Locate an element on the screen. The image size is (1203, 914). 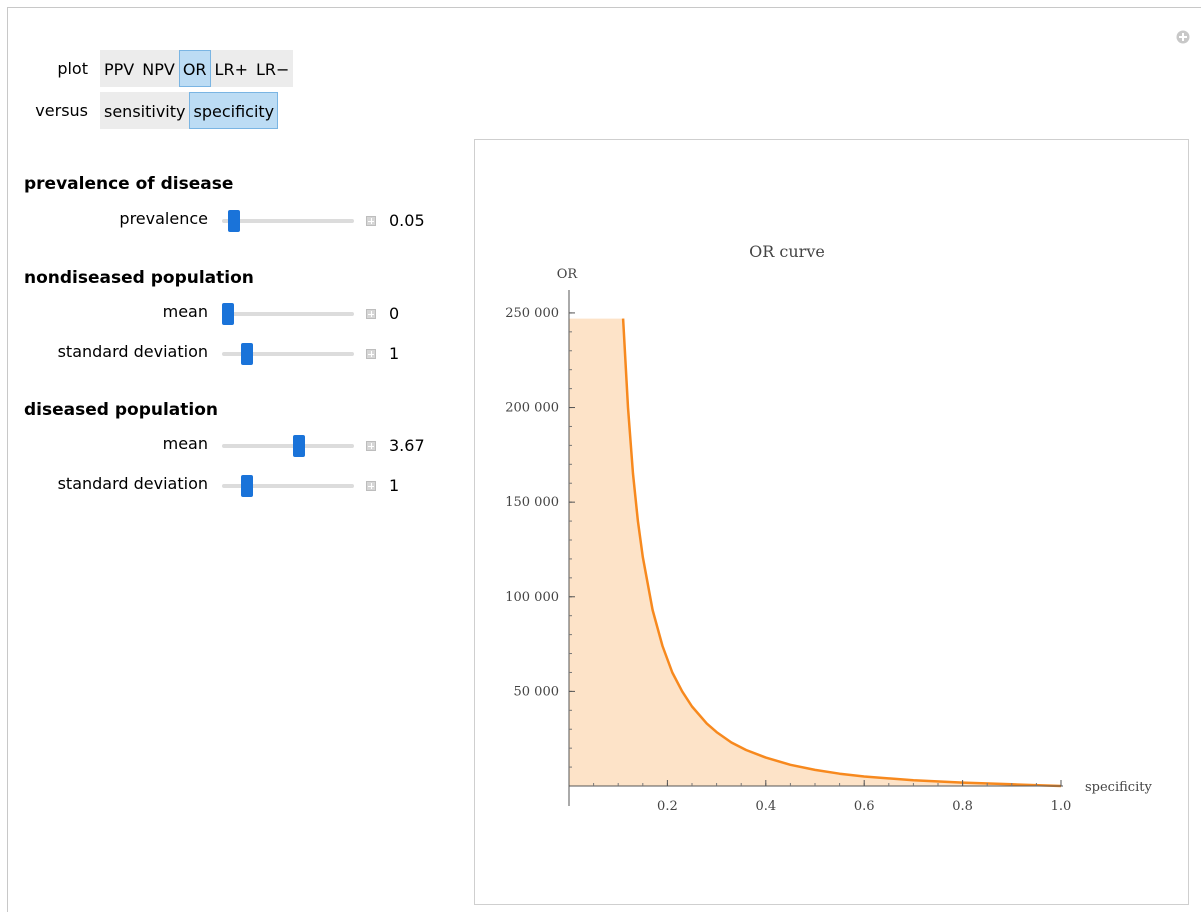
plot-option-ppv: PPV is located at coordinates (119, 69).